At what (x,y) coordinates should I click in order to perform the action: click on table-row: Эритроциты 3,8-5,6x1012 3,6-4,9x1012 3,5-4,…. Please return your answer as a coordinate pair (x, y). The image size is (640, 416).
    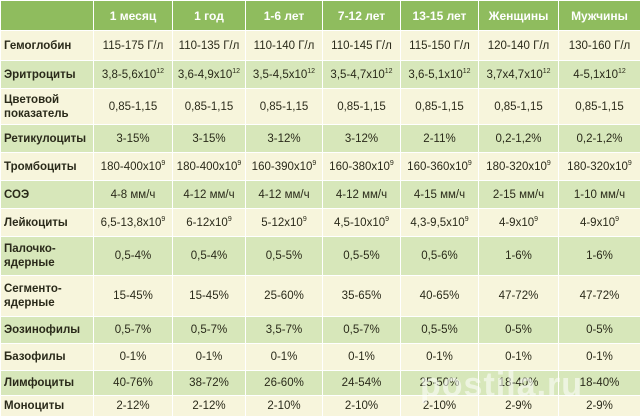
    Looking at the image, I should click on (320, 74).